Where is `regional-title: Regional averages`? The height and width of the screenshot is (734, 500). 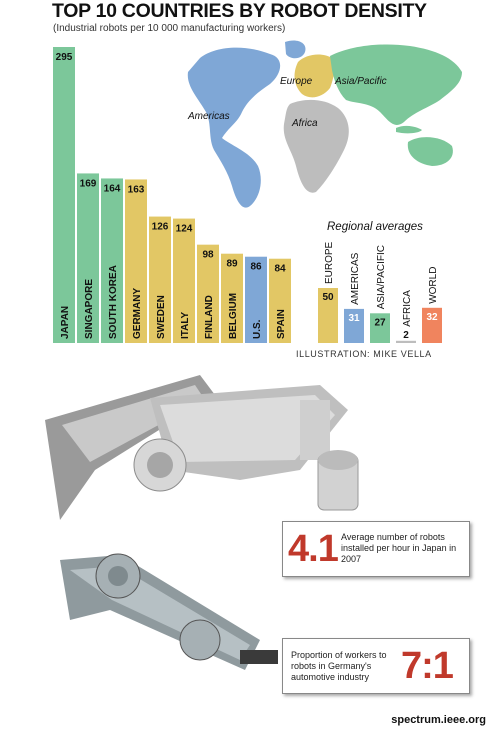 regional-title: Regional averages is located at coordinates (375, 227).